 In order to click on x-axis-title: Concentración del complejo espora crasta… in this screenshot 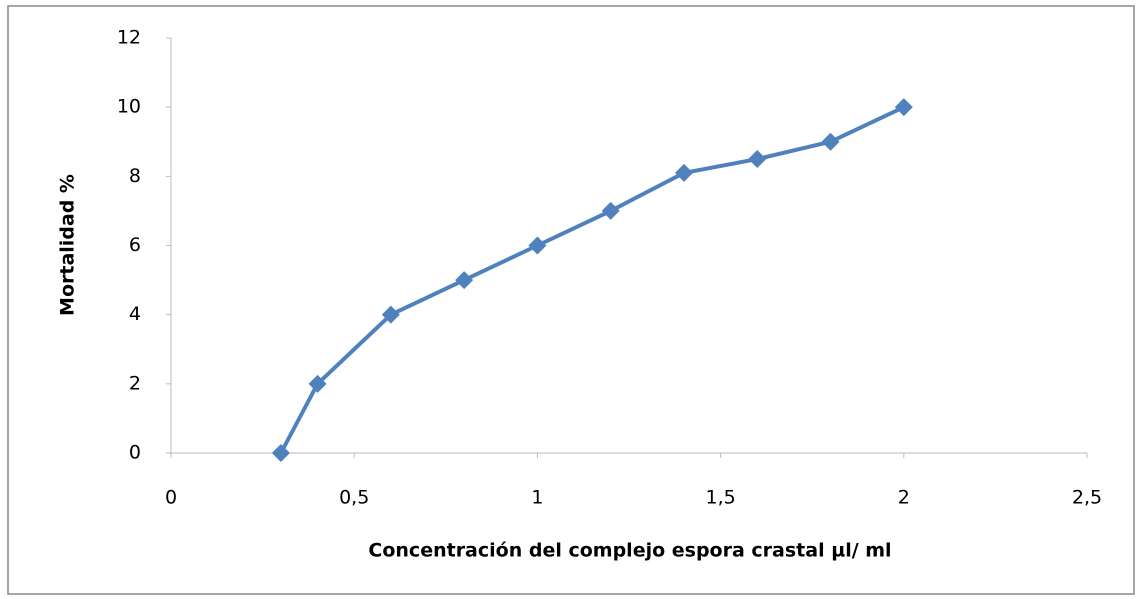, I will do `click(629, 551)`.